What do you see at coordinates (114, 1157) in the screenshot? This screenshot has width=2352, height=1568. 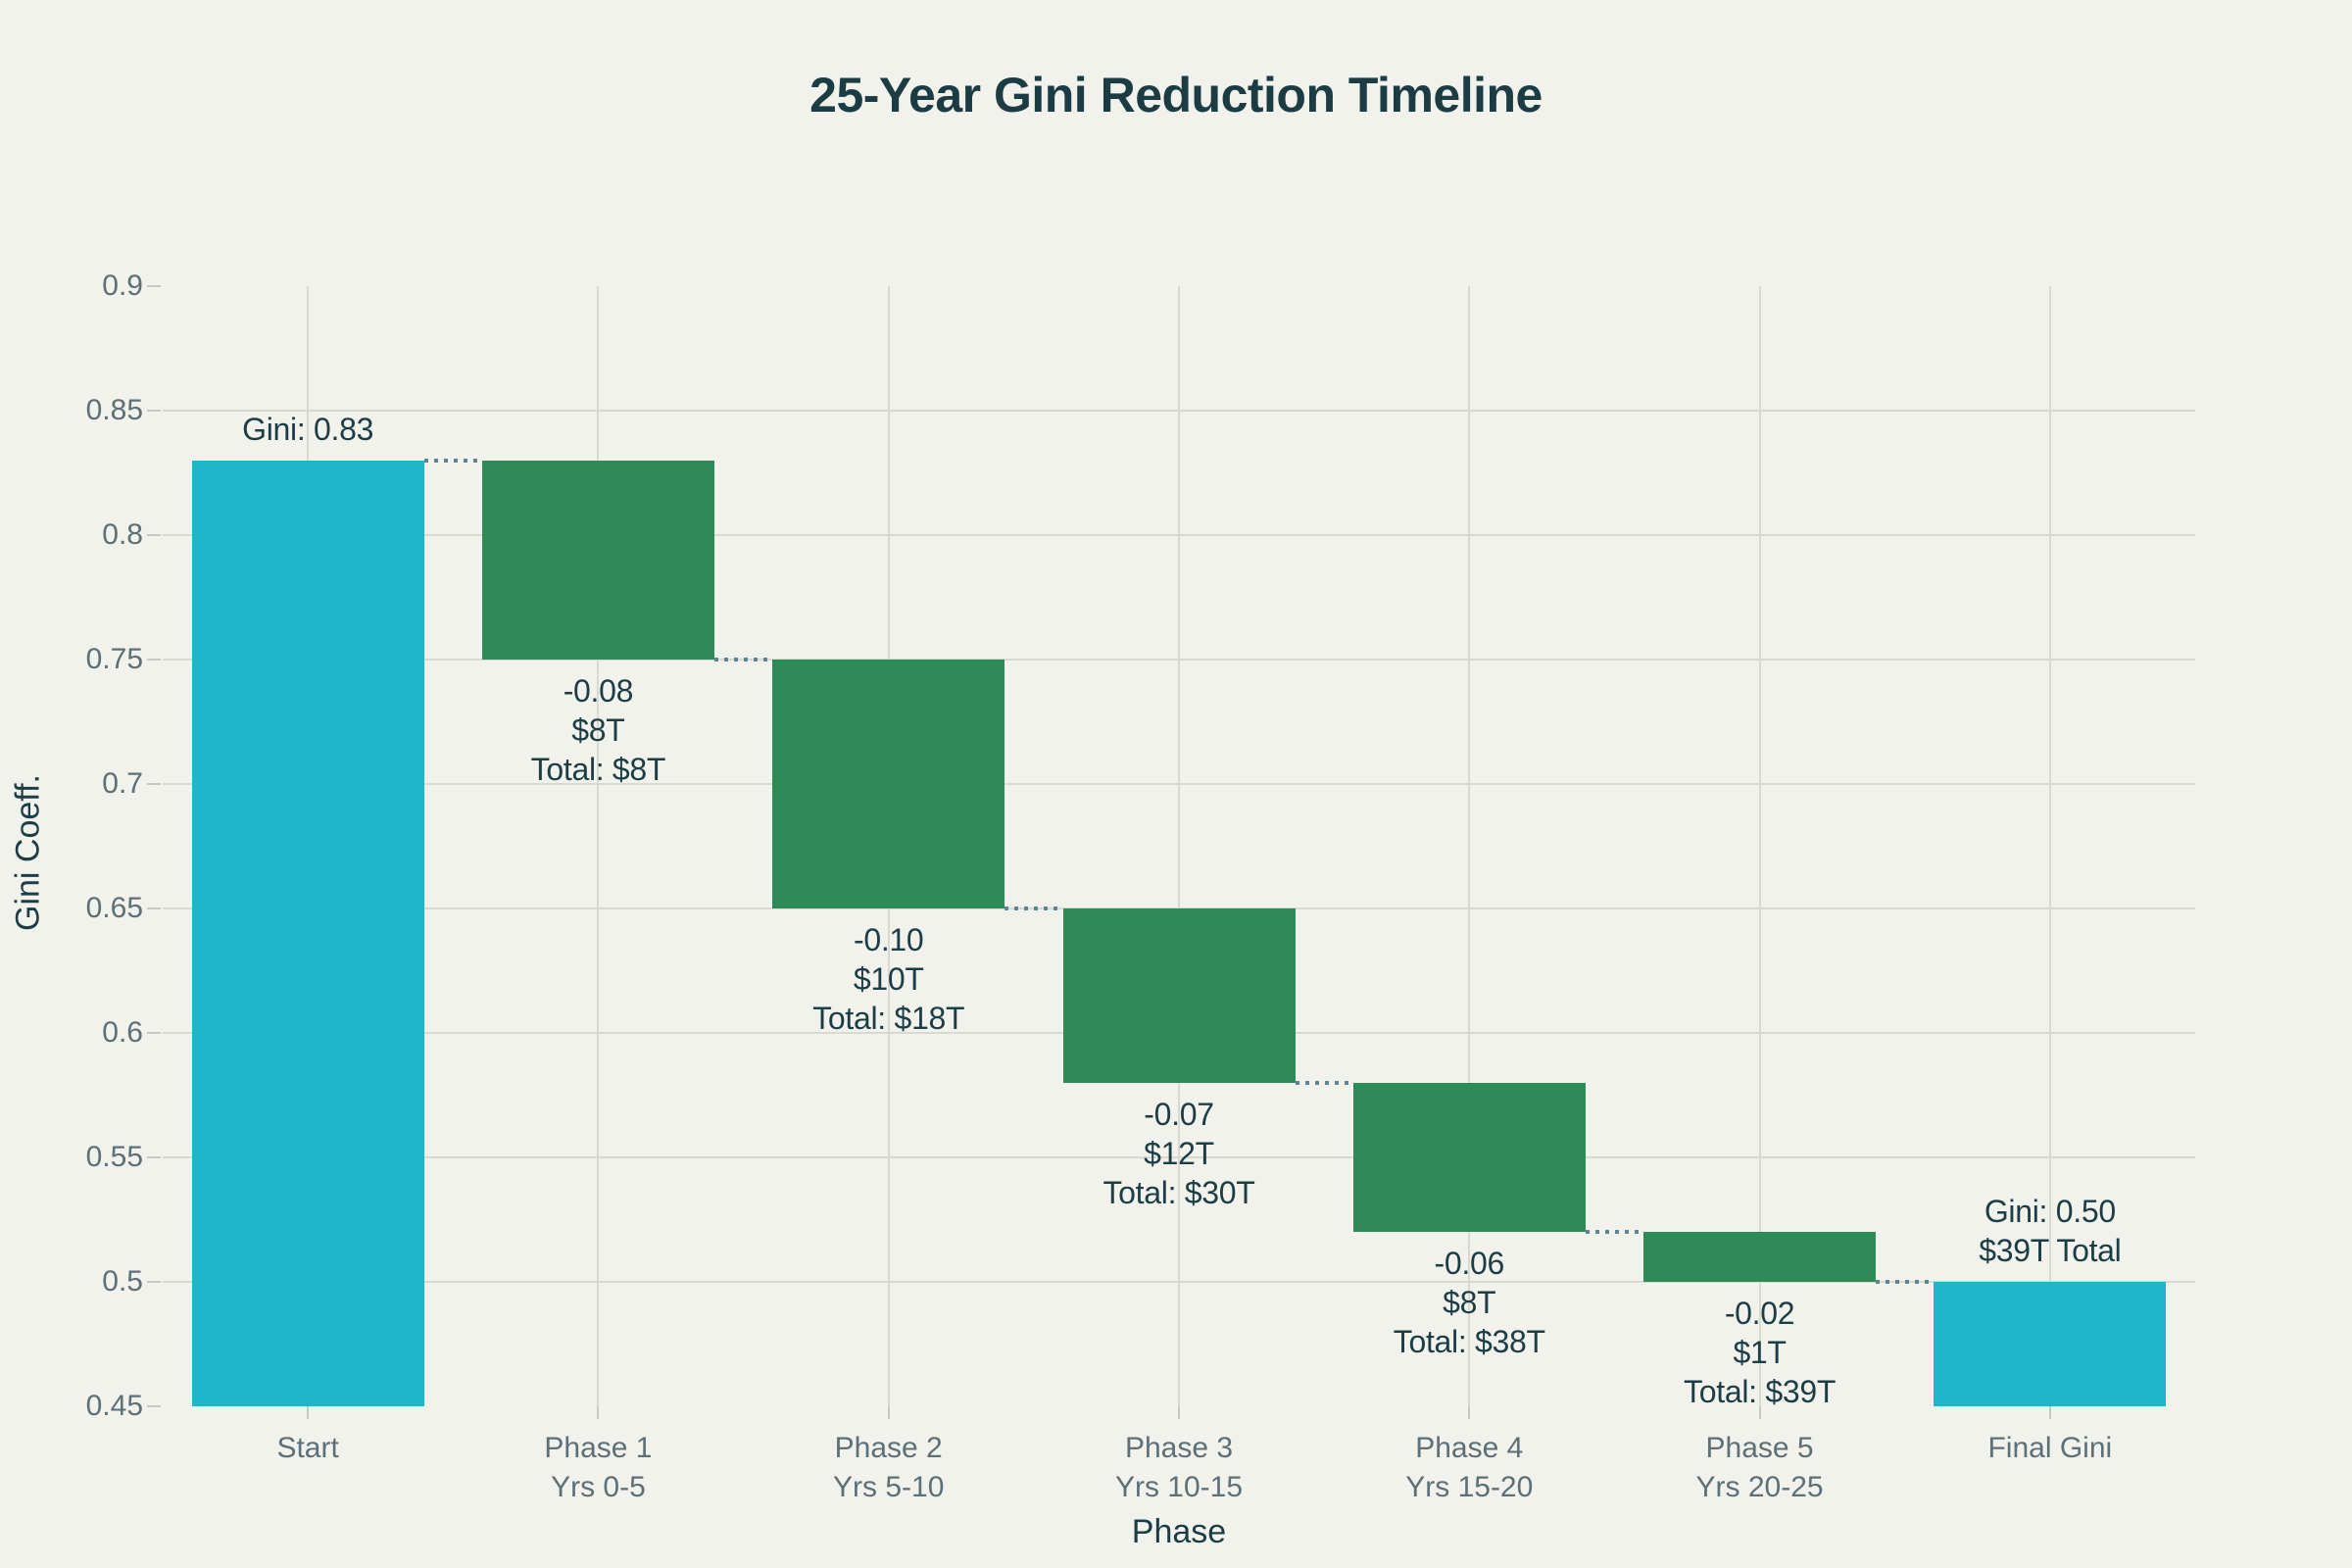 I see `y-tick-label: 0.55` at bounding box center [114, 1157].